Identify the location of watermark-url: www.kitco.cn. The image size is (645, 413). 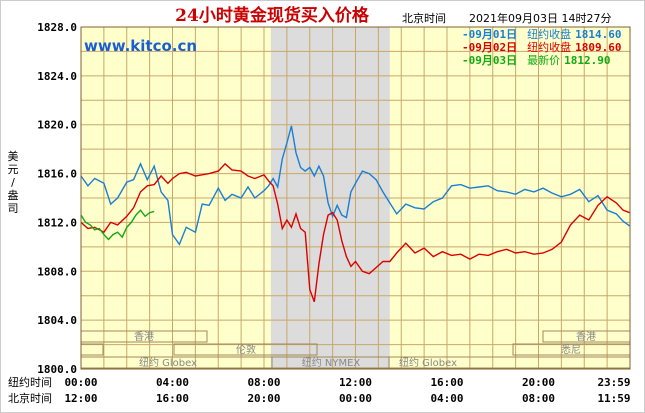
(140, 46).